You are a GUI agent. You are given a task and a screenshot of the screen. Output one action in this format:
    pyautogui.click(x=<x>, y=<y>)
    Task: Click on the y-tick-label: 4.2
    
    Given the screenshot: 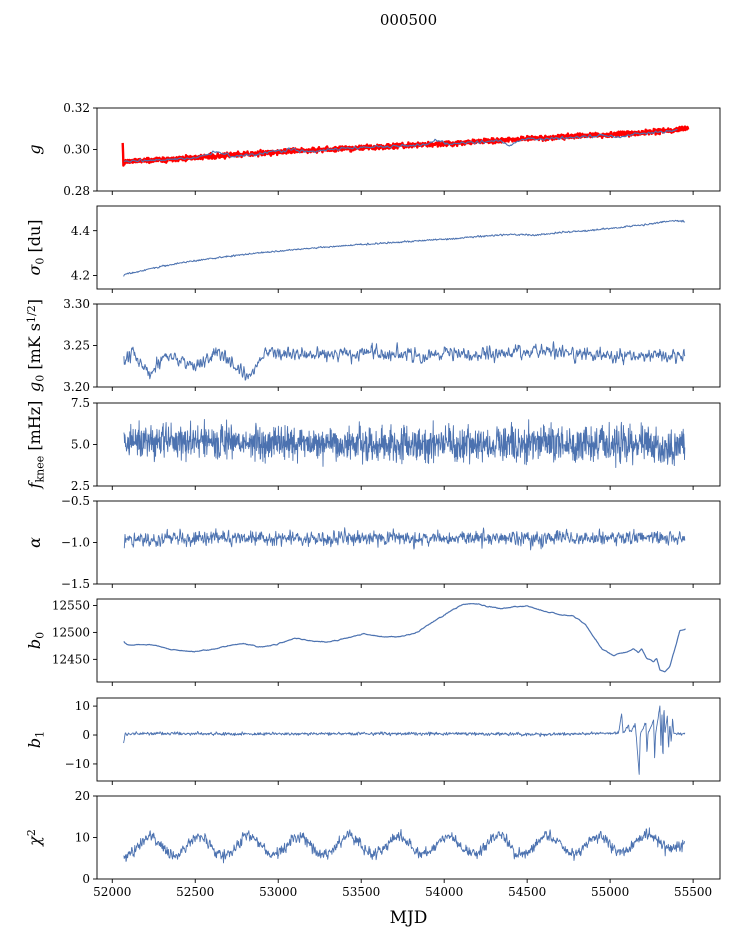 What is the action you would take?
    pyautogui.click(x=80, y=276)
    